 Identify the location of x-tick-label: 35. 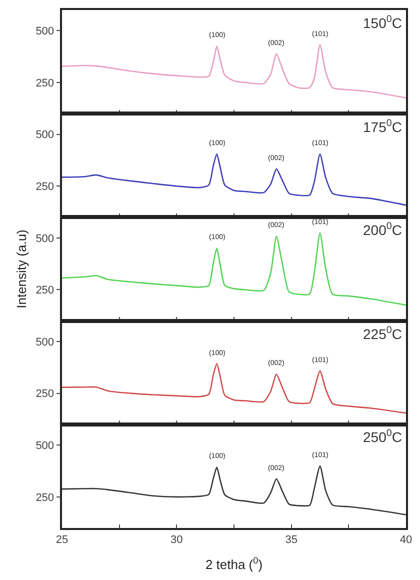
(291, 540).